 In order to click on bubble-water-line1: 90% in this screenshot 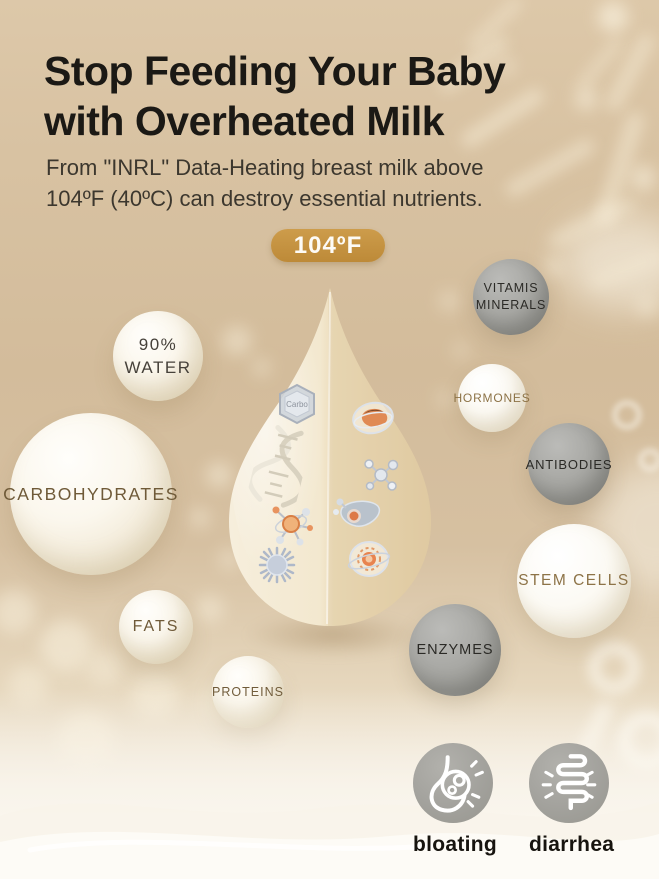, I will do `click(158, 344)`.